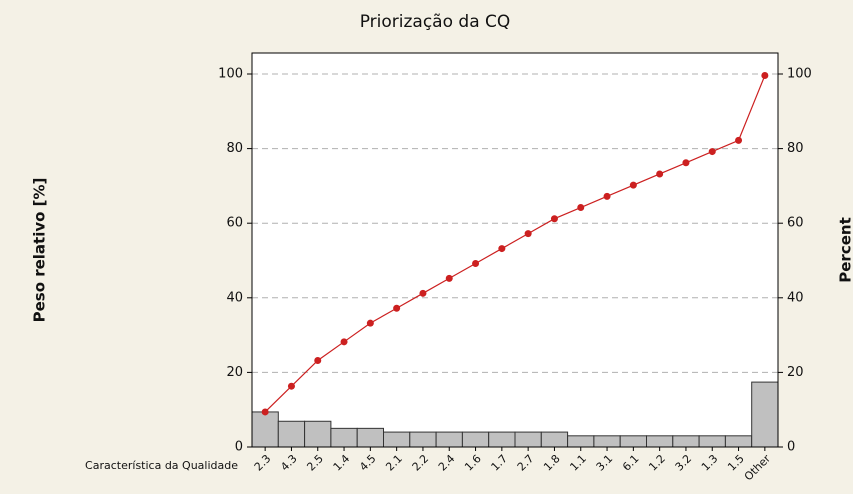 The width and height of the screenshot is (853, 494). Describe the element at coordinates (435, 22) in the screenshot. I see `chart-title: Priorização da CQ` at that location.